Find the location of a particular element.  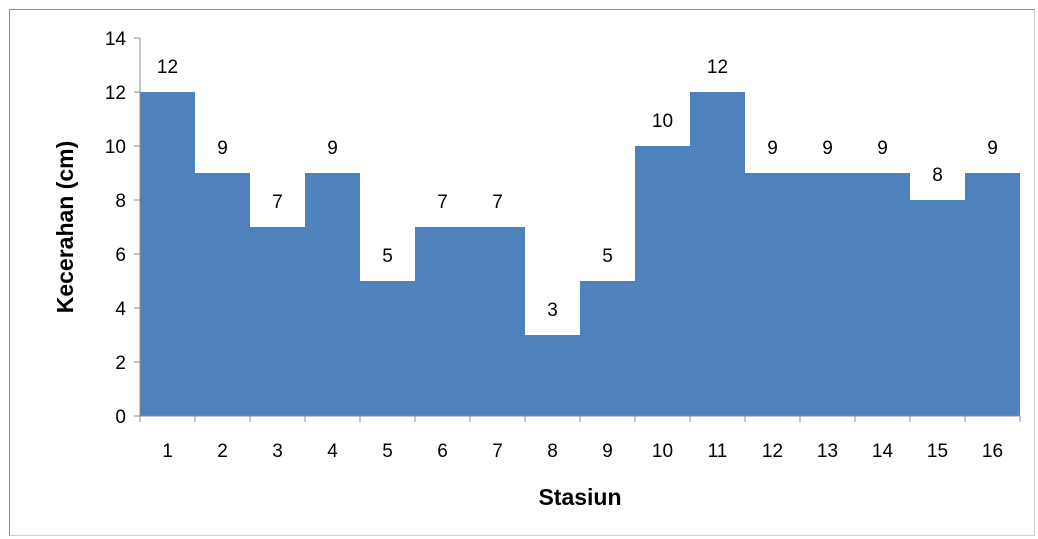

x-tick-label: 11 is located at coordinates (718, 451).